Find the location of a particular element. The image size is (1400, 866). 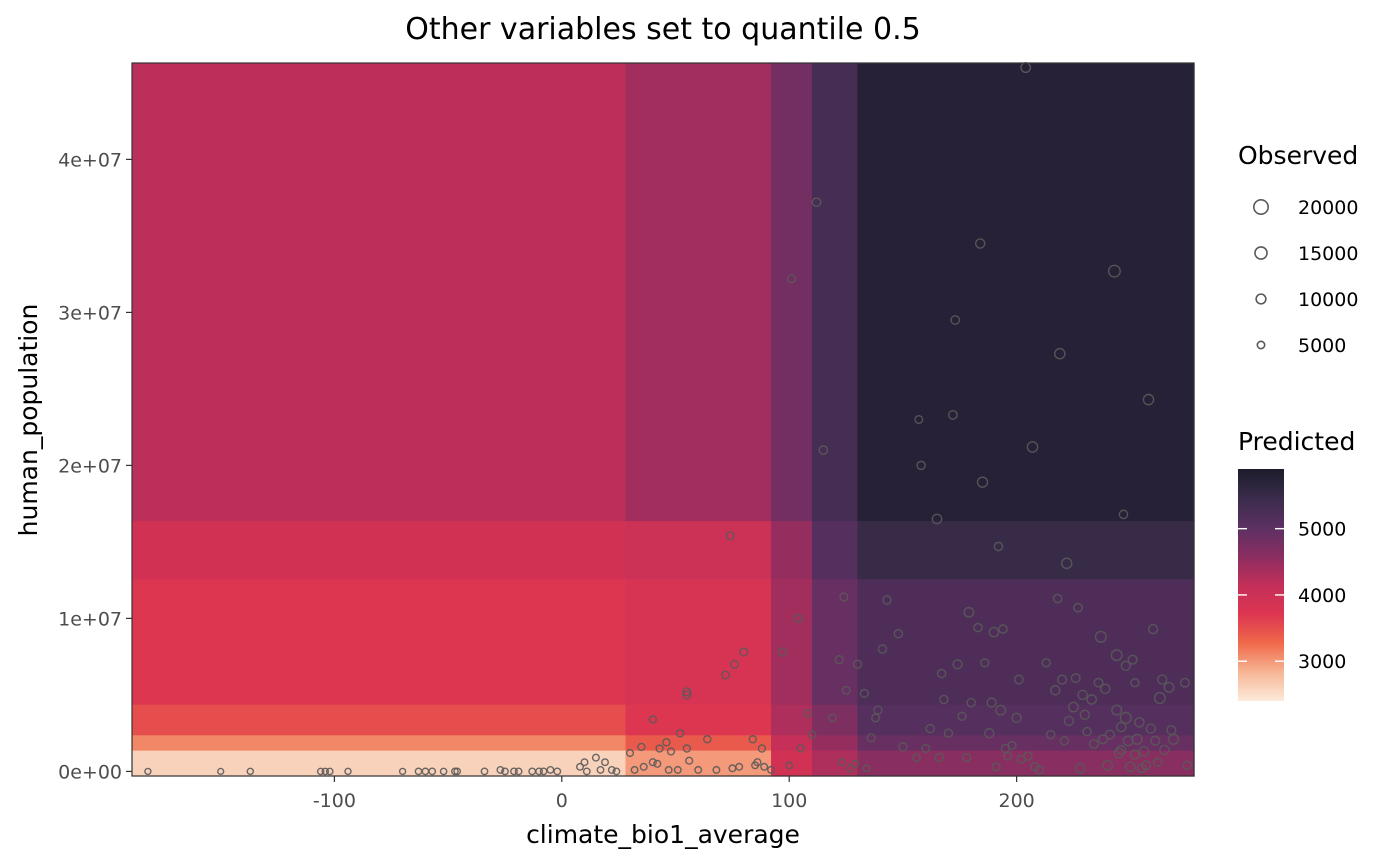

colorbar-tick-label: 5000 is located at coordinates (1322, 530).